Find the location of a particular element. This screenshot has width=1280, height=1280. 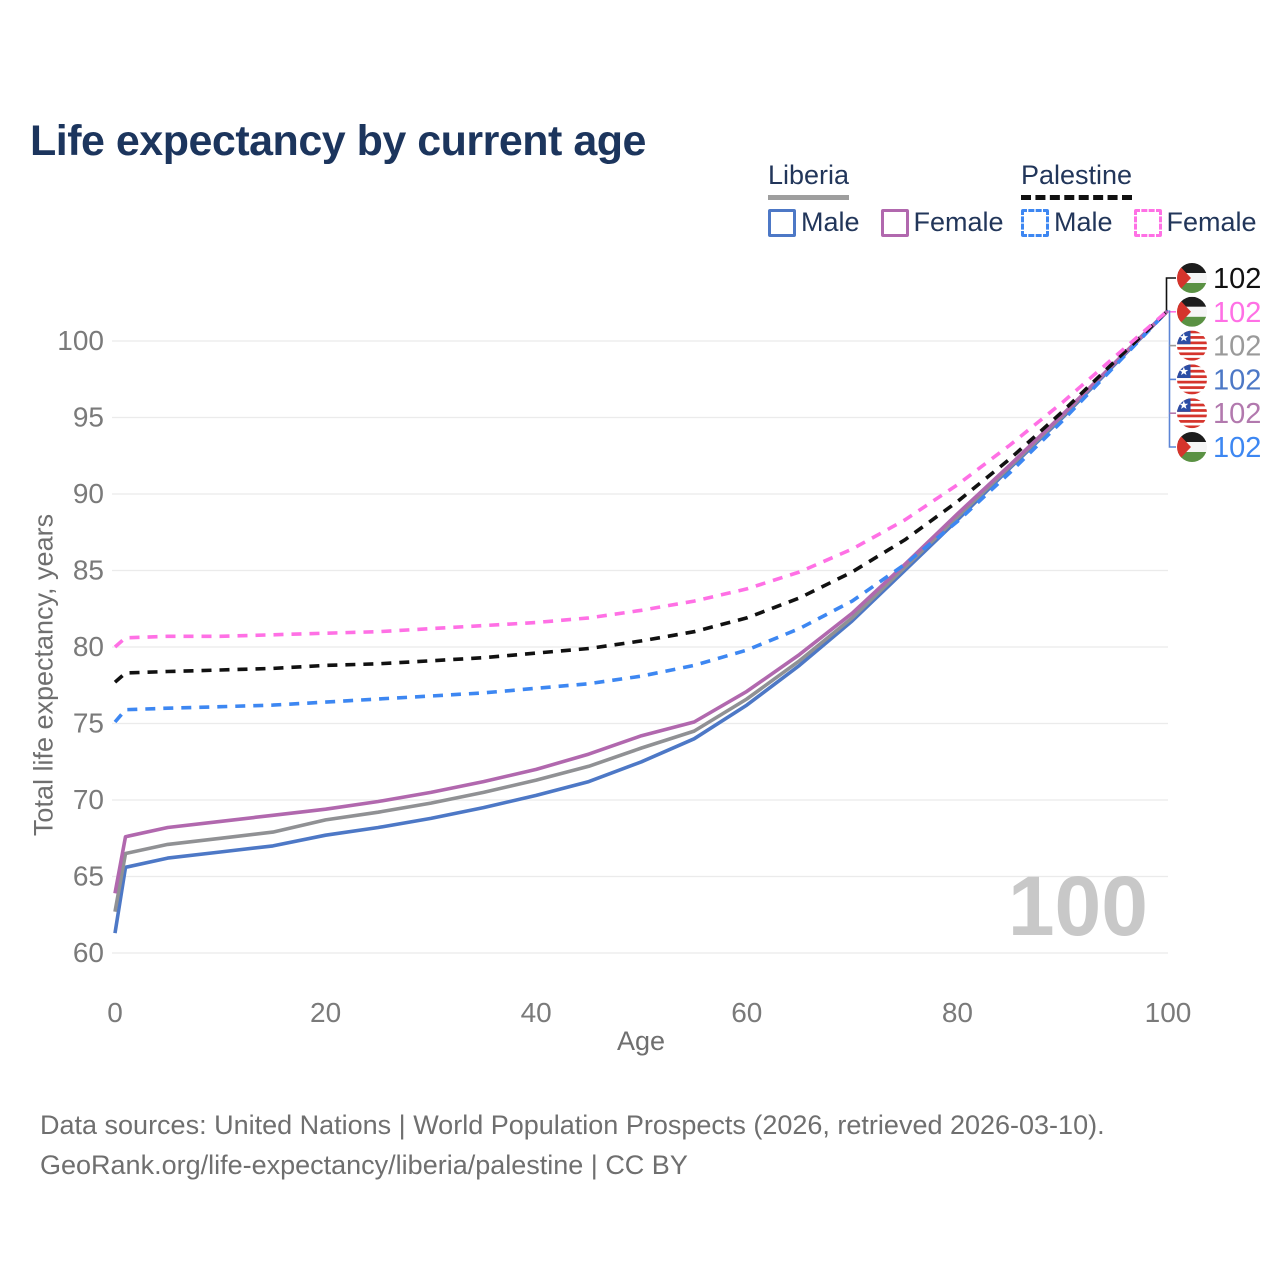

y-tick-label-95: 95 is located at coordinates (88, 417).